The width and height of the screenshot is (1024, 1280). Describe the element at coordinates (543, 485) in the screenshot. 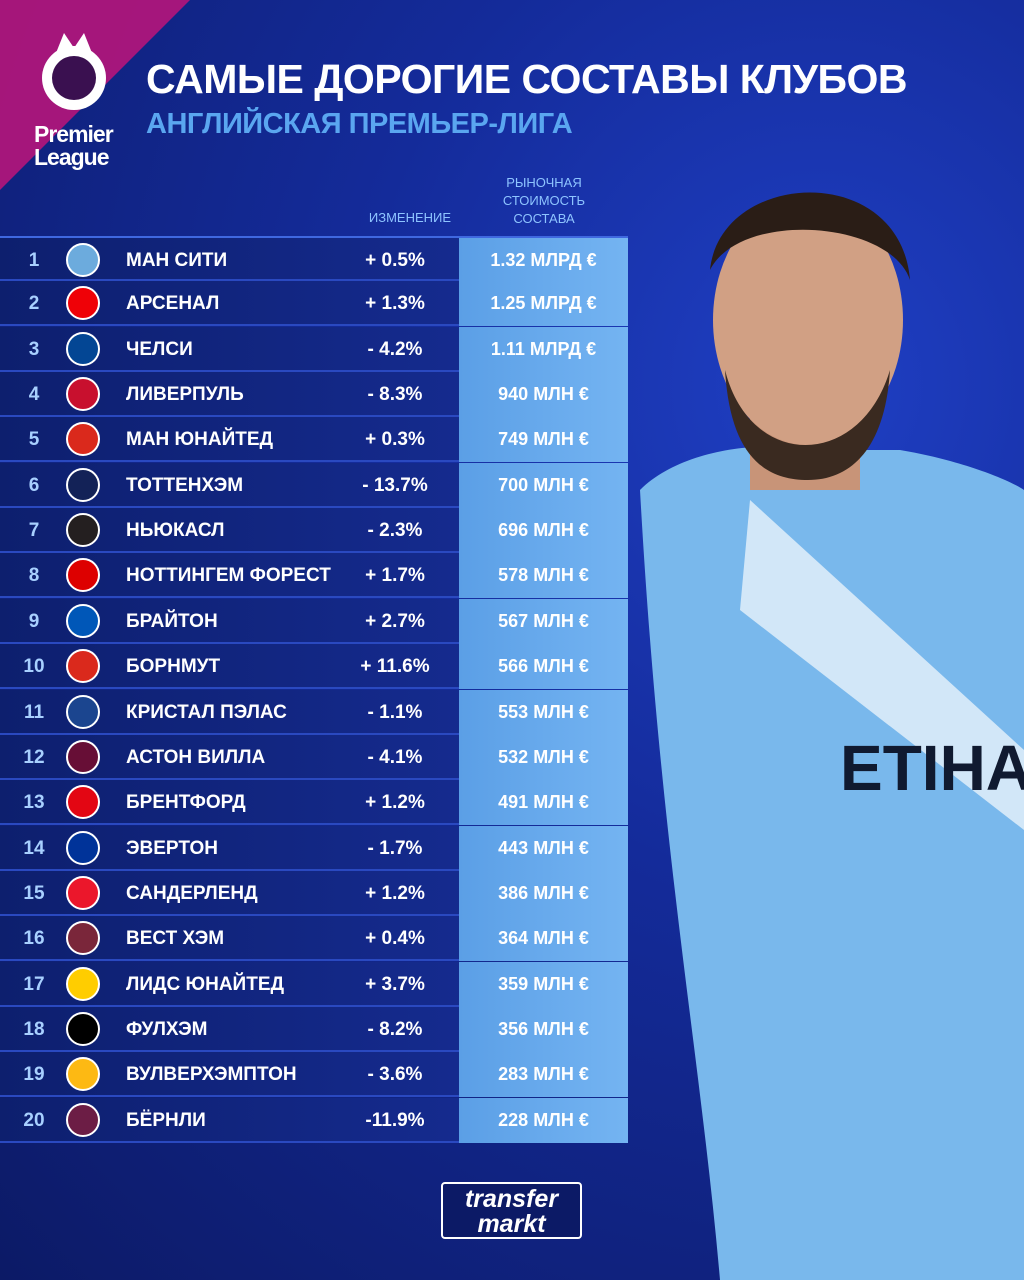

I see `market-value: 700 МЛН €` at that location.